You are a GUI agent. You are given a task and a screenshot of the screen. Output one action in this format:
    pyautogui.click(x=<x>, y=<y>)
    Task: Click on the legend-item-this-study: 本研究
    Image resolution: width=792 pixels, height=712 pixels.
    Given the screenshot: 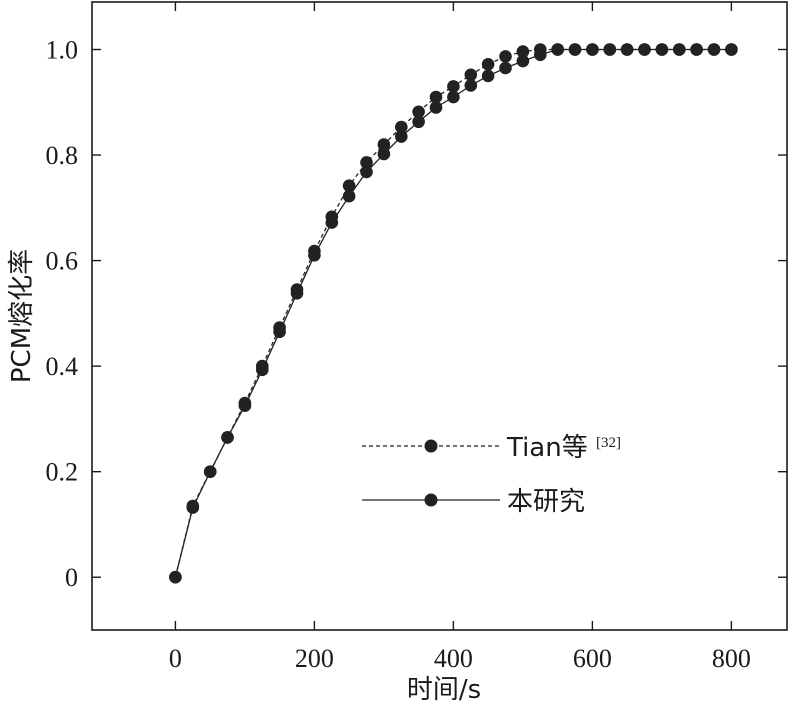 What is the action you would take?
    pyautogui.click(x=473, y=502)
    